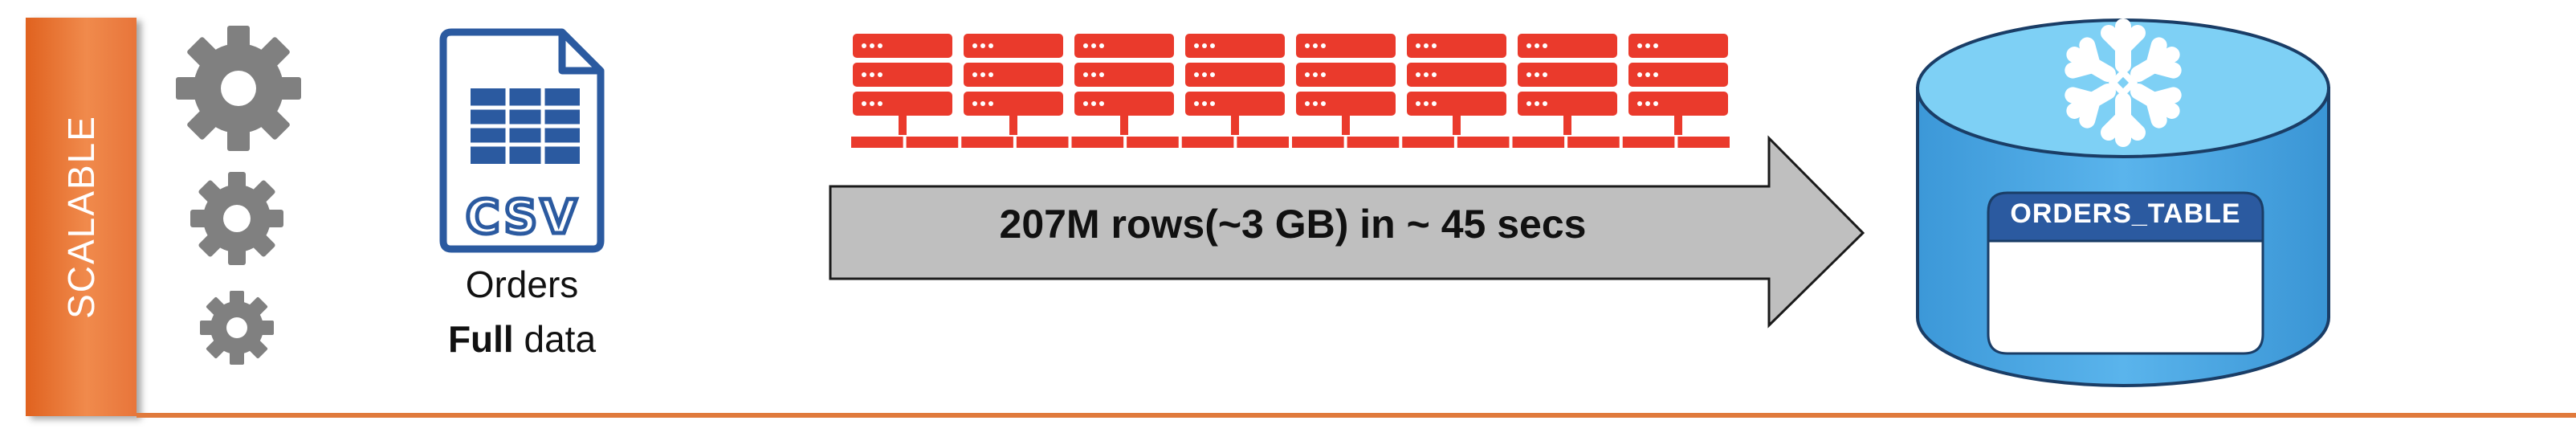 The height and width of the screenshot is (437, 2576). Describe the element at coordinates (81, 217) in the screenshot. I see `scalable-side-tab: SCALABLE` at that location.